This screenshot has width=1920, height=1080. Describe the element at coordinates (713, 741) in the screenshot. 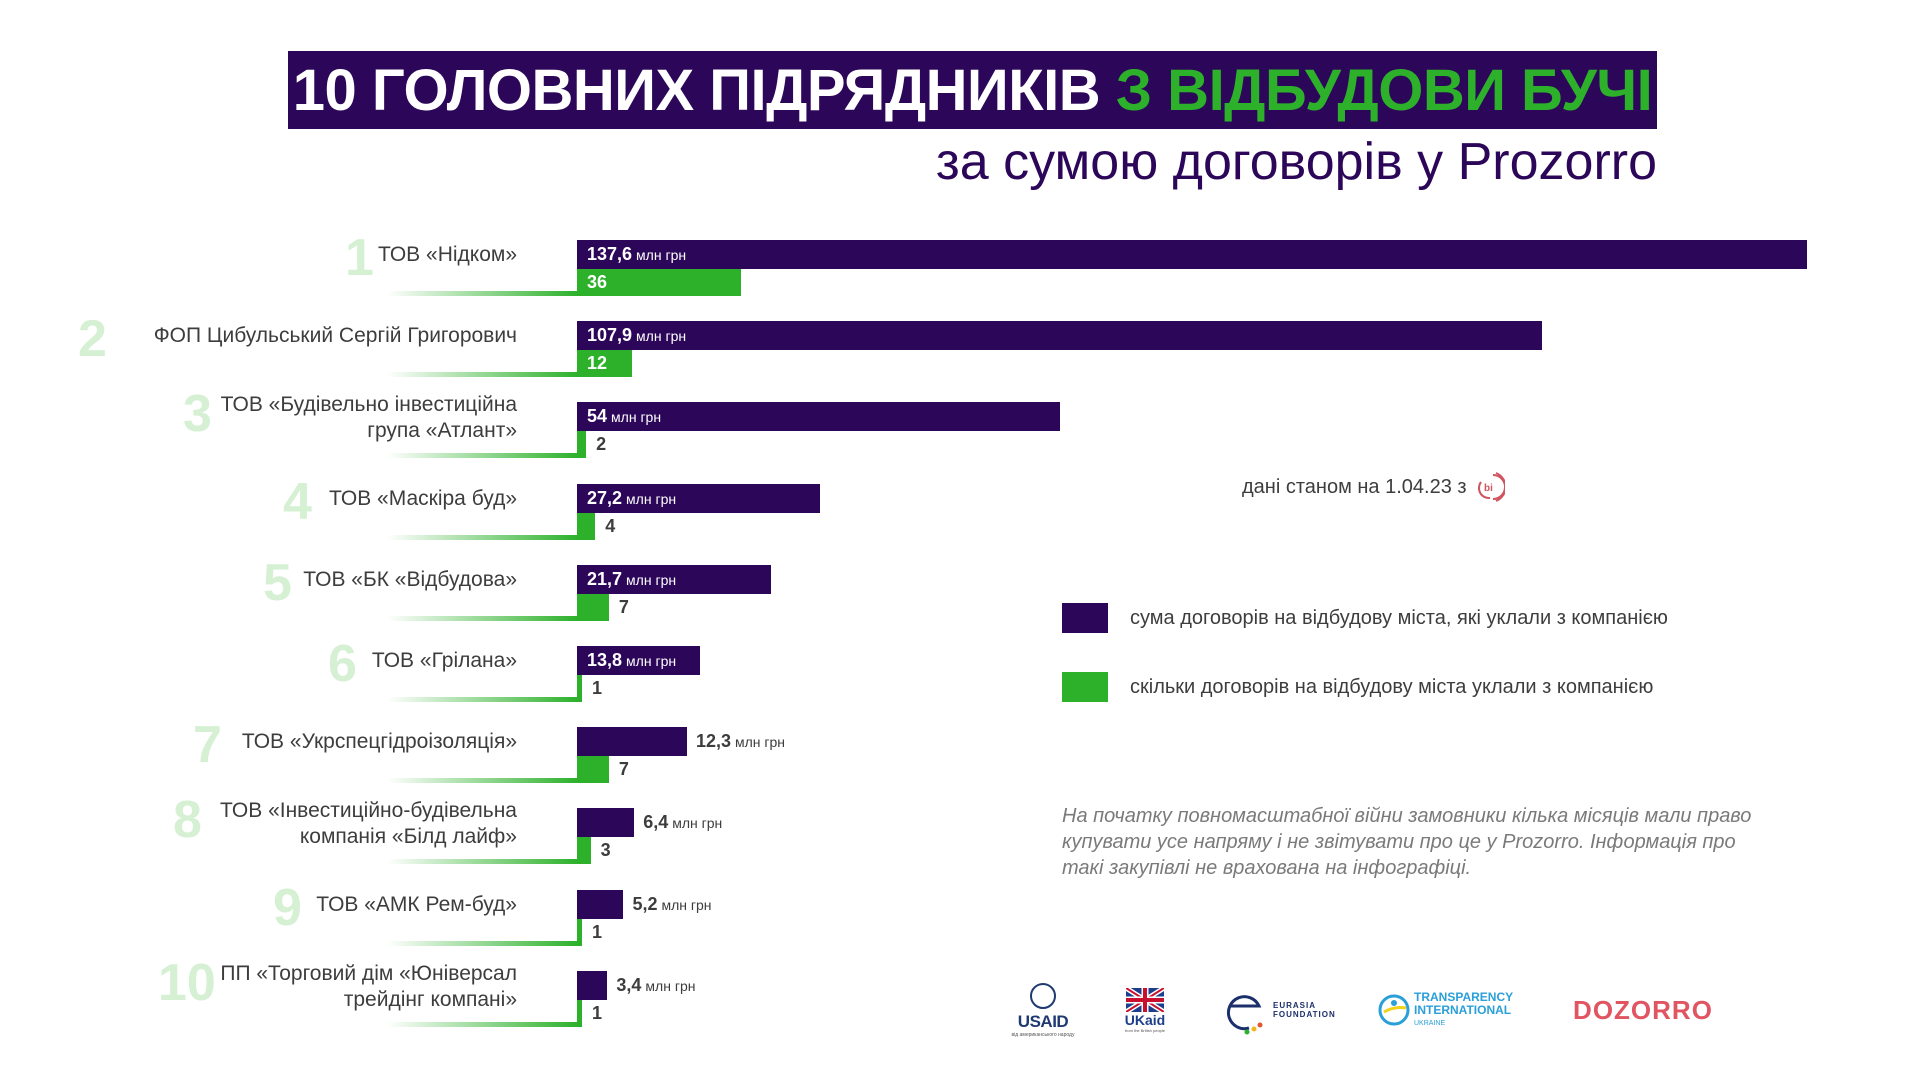

I see `sum-value: 12,3` at that location.